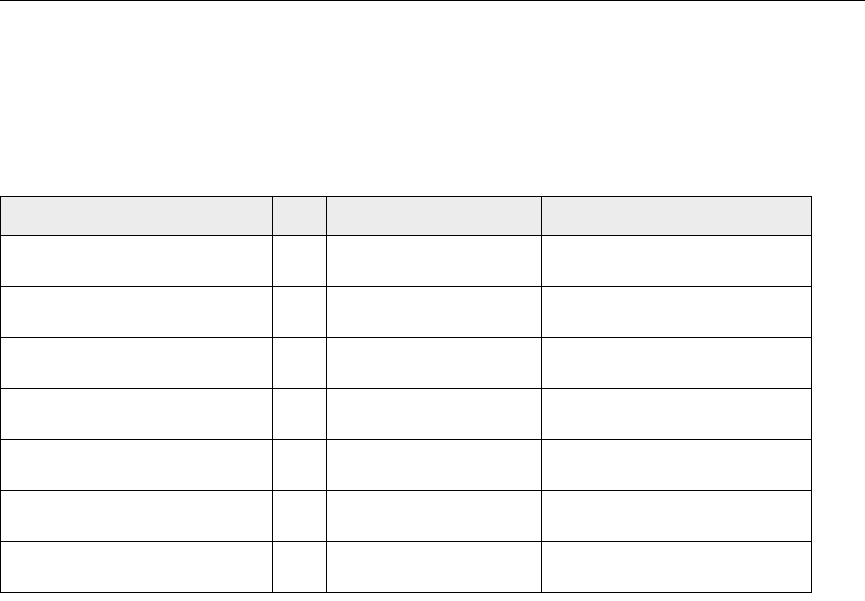 The width and height of the screenshot is (865, 601). I want to click on table-header-row, so click(406, 216).